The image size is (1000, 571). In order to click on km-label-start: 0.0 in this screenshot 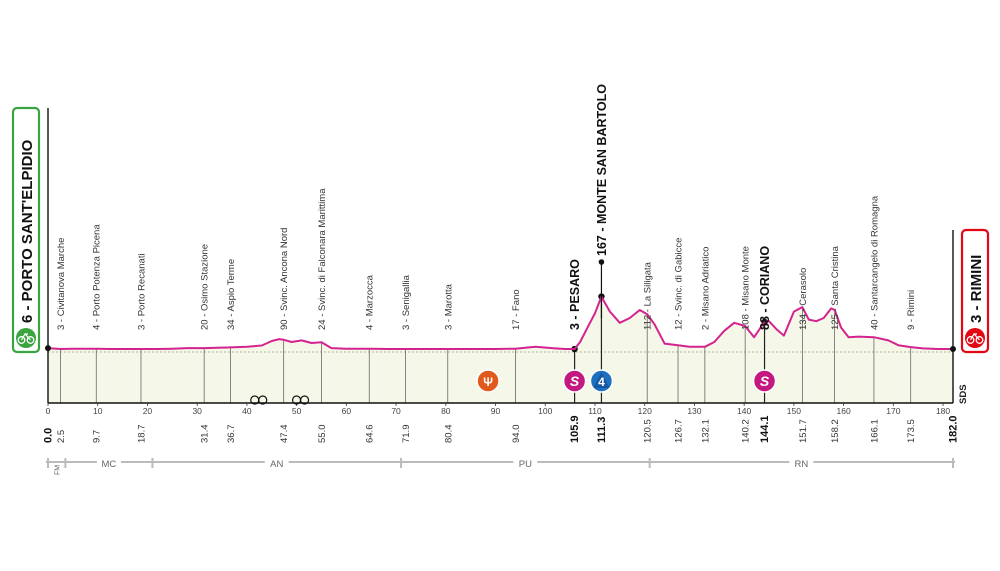, I will do `click(49, 435)`.